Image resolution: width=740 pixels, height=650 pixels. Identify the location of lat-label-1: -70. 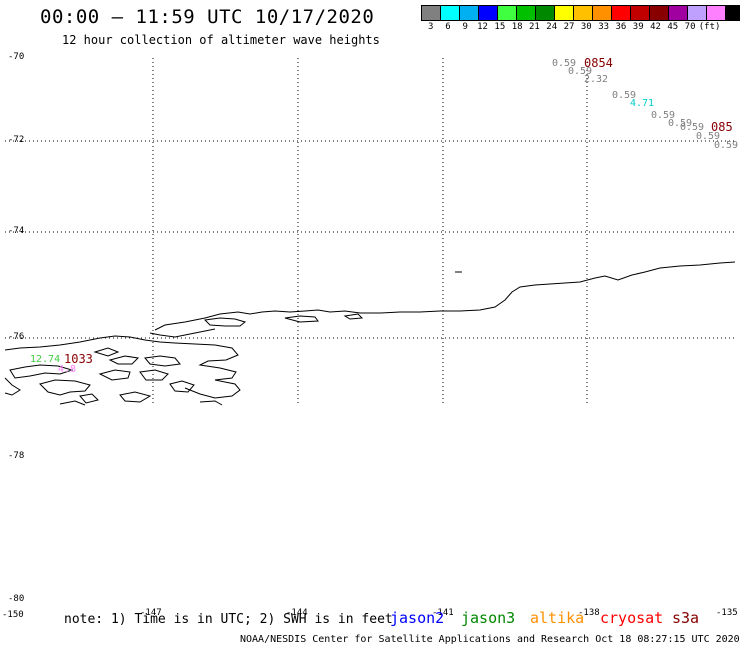
(16, 57).